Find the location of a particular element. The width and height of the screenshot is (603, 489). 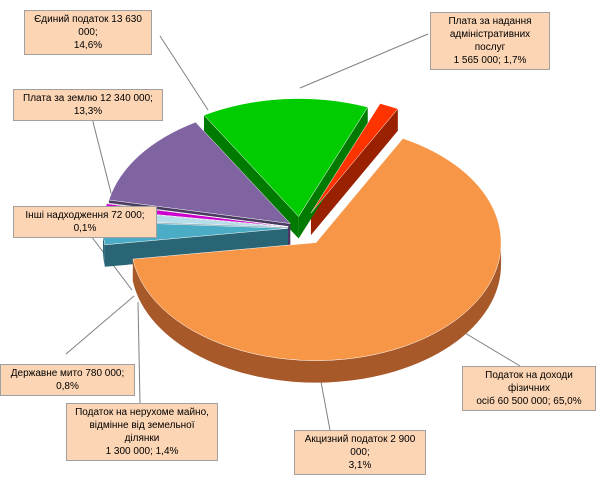

data-label: Акцизний податок 2 900 000; 3,1% is located at coordinates (360, 452).